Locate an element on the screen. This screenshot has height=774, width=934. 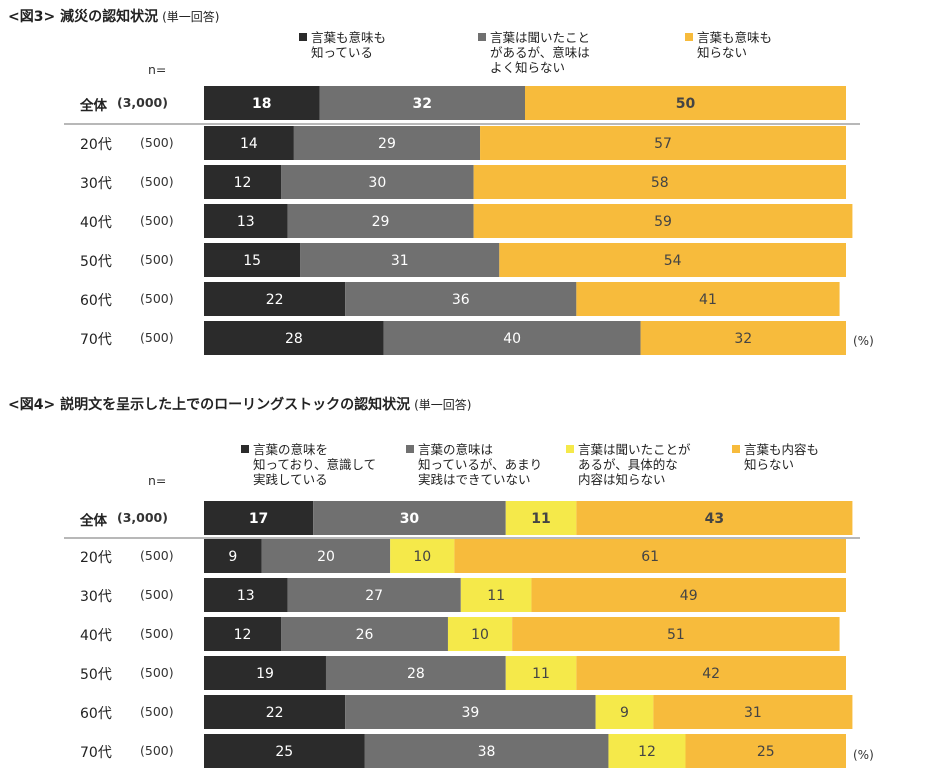
data-label: 59 is located at coordinates (663, 222).